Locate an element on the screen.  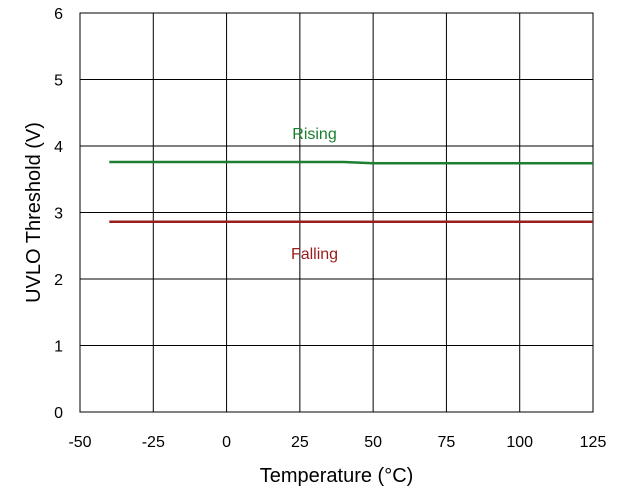
series-line-rising is located at coordinates (351, 162).